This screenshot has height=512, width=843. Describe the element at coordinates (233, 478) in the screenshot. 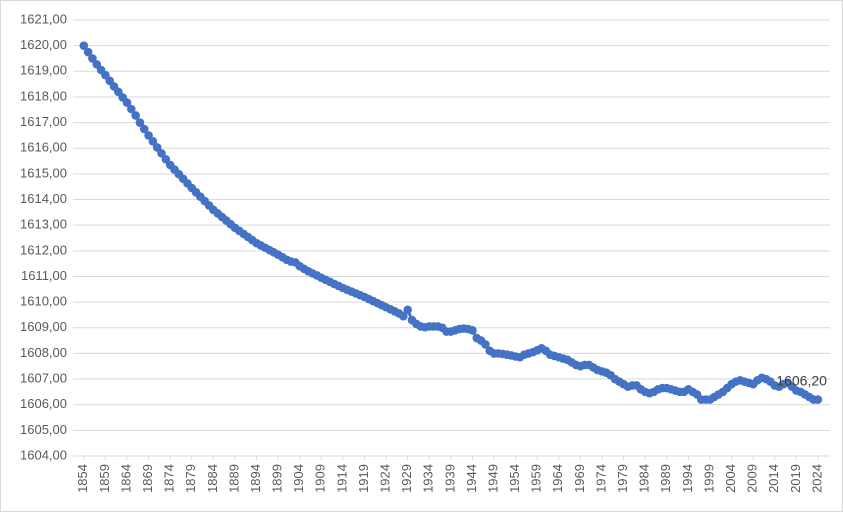

I see `x-tick-label: 1889` at that location.